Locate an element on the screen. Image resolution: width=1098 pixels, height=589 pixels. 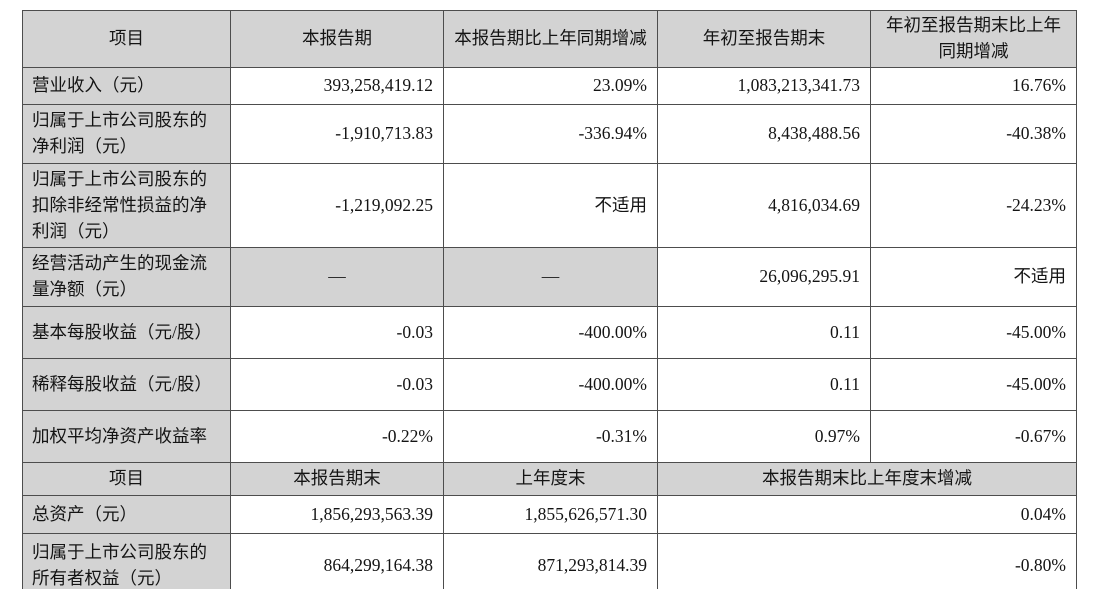
header-cell-period-end: 本报告期末 is located at coordinates (337, 479).